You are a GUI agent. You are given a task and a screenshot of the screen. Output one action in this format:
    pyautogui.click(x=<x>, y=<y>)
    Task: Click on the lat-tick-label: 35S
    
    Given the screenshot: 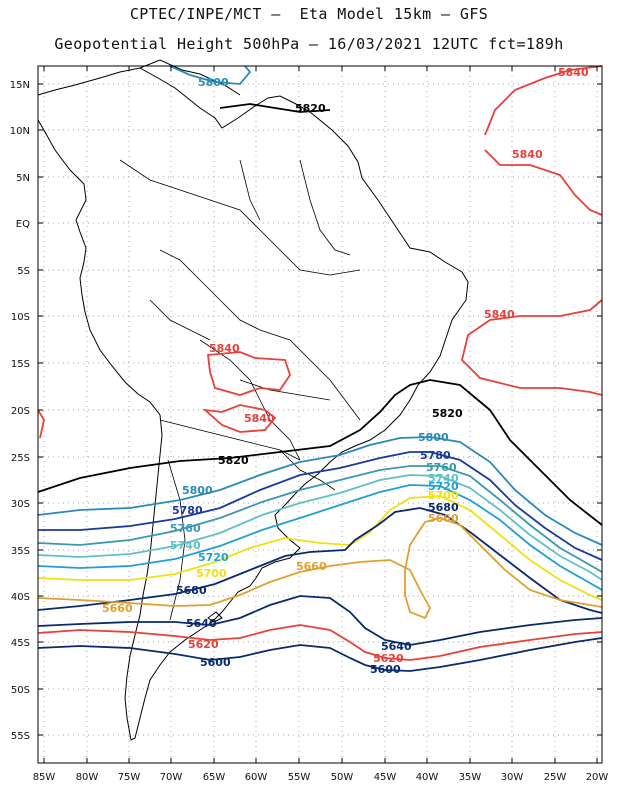 What is the action you would take?
    pyautogui.click(x=20, y=551)
    